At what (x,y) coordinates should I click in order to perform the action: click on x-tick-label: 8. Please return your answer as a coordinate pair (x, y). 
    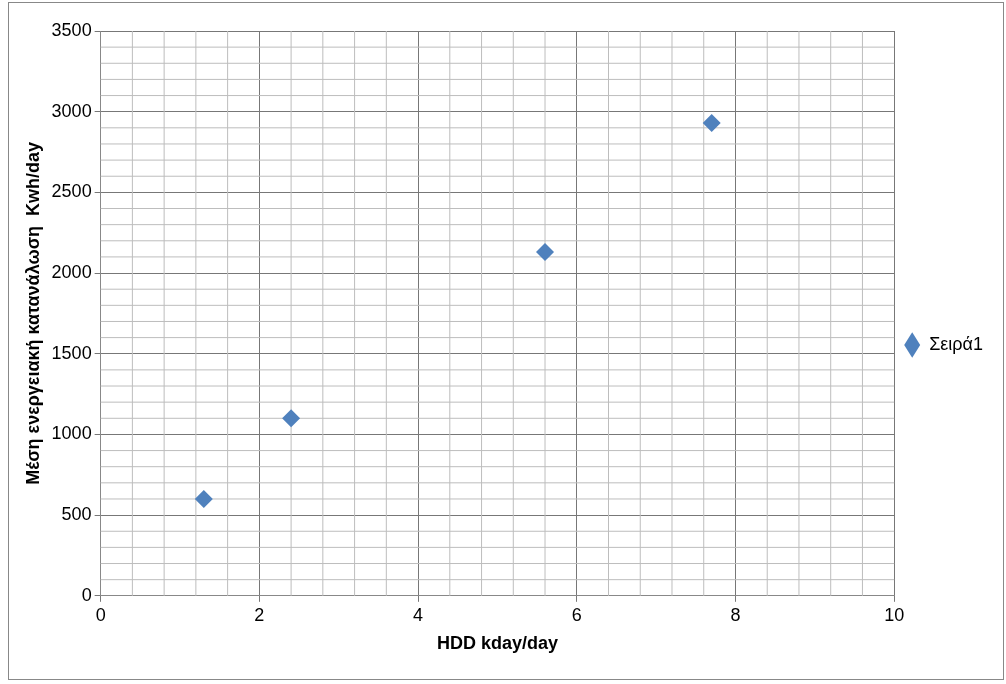
    Looking at the image, I should click on (735, 614).